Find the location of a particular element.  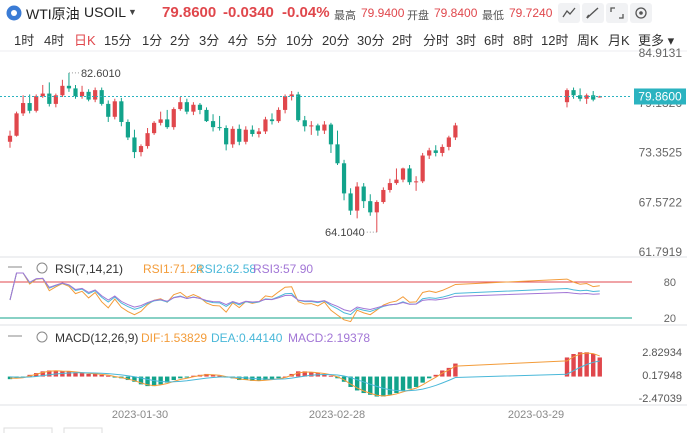

period-tab: 1分 is located at coordinates (152, 40).